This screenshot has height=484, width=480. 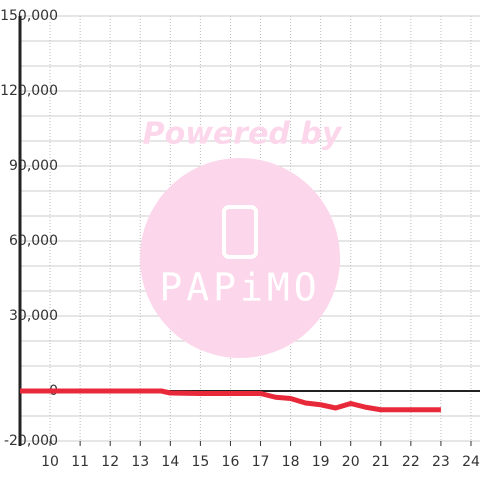 What do you see at coordinates (33, 241) in the screenshot?
I see `y-tick-label: 60,000` at bounding box center [33, 241].